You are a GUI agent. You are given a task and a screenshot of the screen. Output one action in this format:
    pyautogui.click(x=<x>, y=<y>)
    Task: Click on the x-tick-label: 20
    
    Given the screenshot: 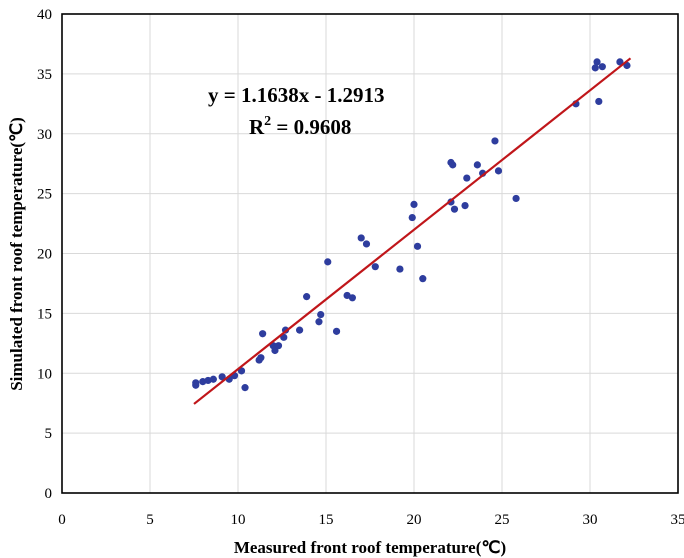 What is the action you would take?
    pyautogui.click(x=414, y=520)
    